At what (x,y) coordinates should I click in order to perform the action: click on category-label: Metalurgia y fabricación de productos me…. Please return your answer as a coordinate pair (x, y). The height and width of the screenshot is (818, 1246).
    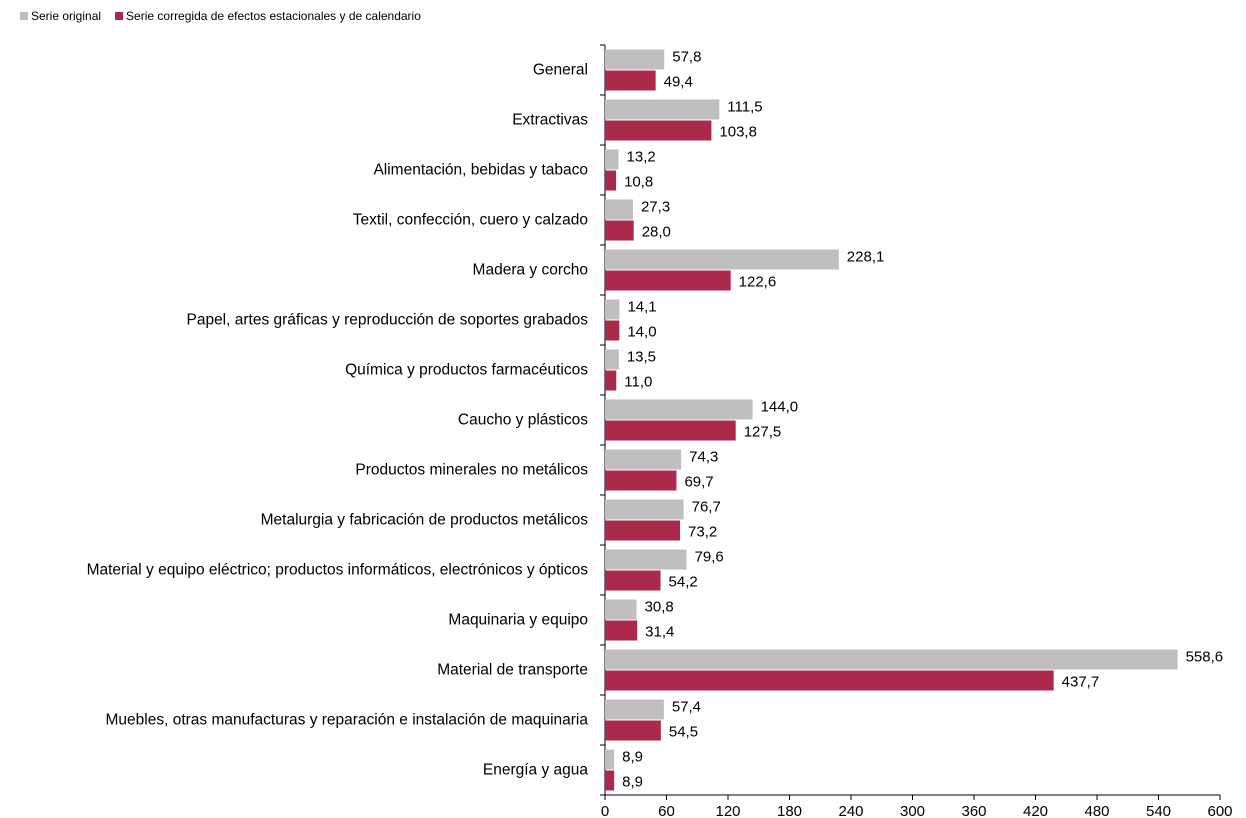
    Looking at the image, I should click on (294, 520).